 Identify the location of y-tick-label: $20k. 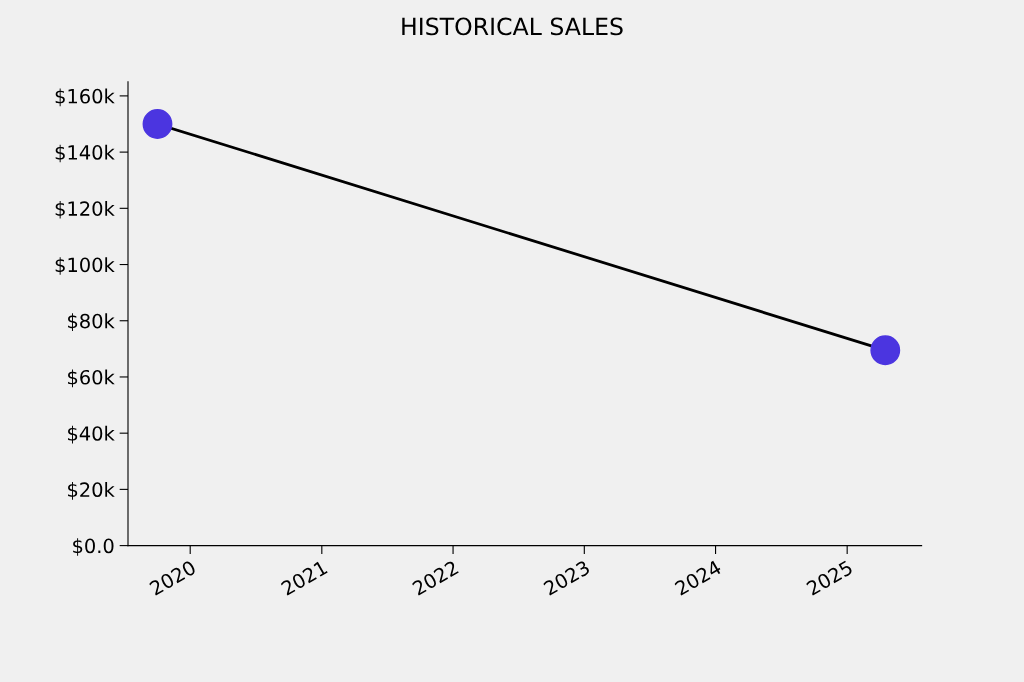
(91, 491).